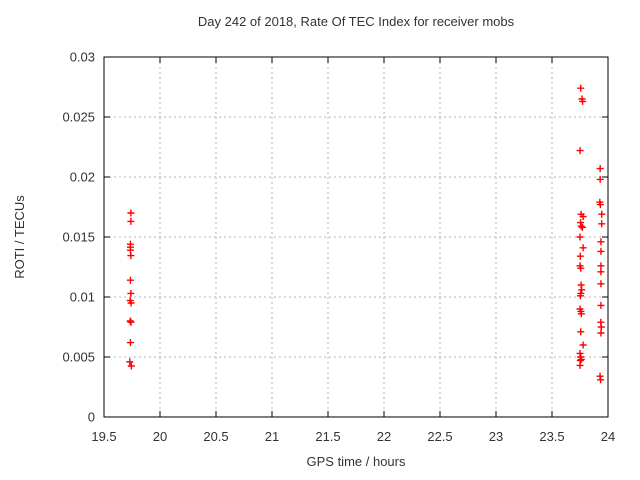 The height and width of the screenshot is (480, 640). What do you see at coordinates (78, 357) in the screenshot?
I see `y-tick-label: 0.005` at bounding box center [78, 357].